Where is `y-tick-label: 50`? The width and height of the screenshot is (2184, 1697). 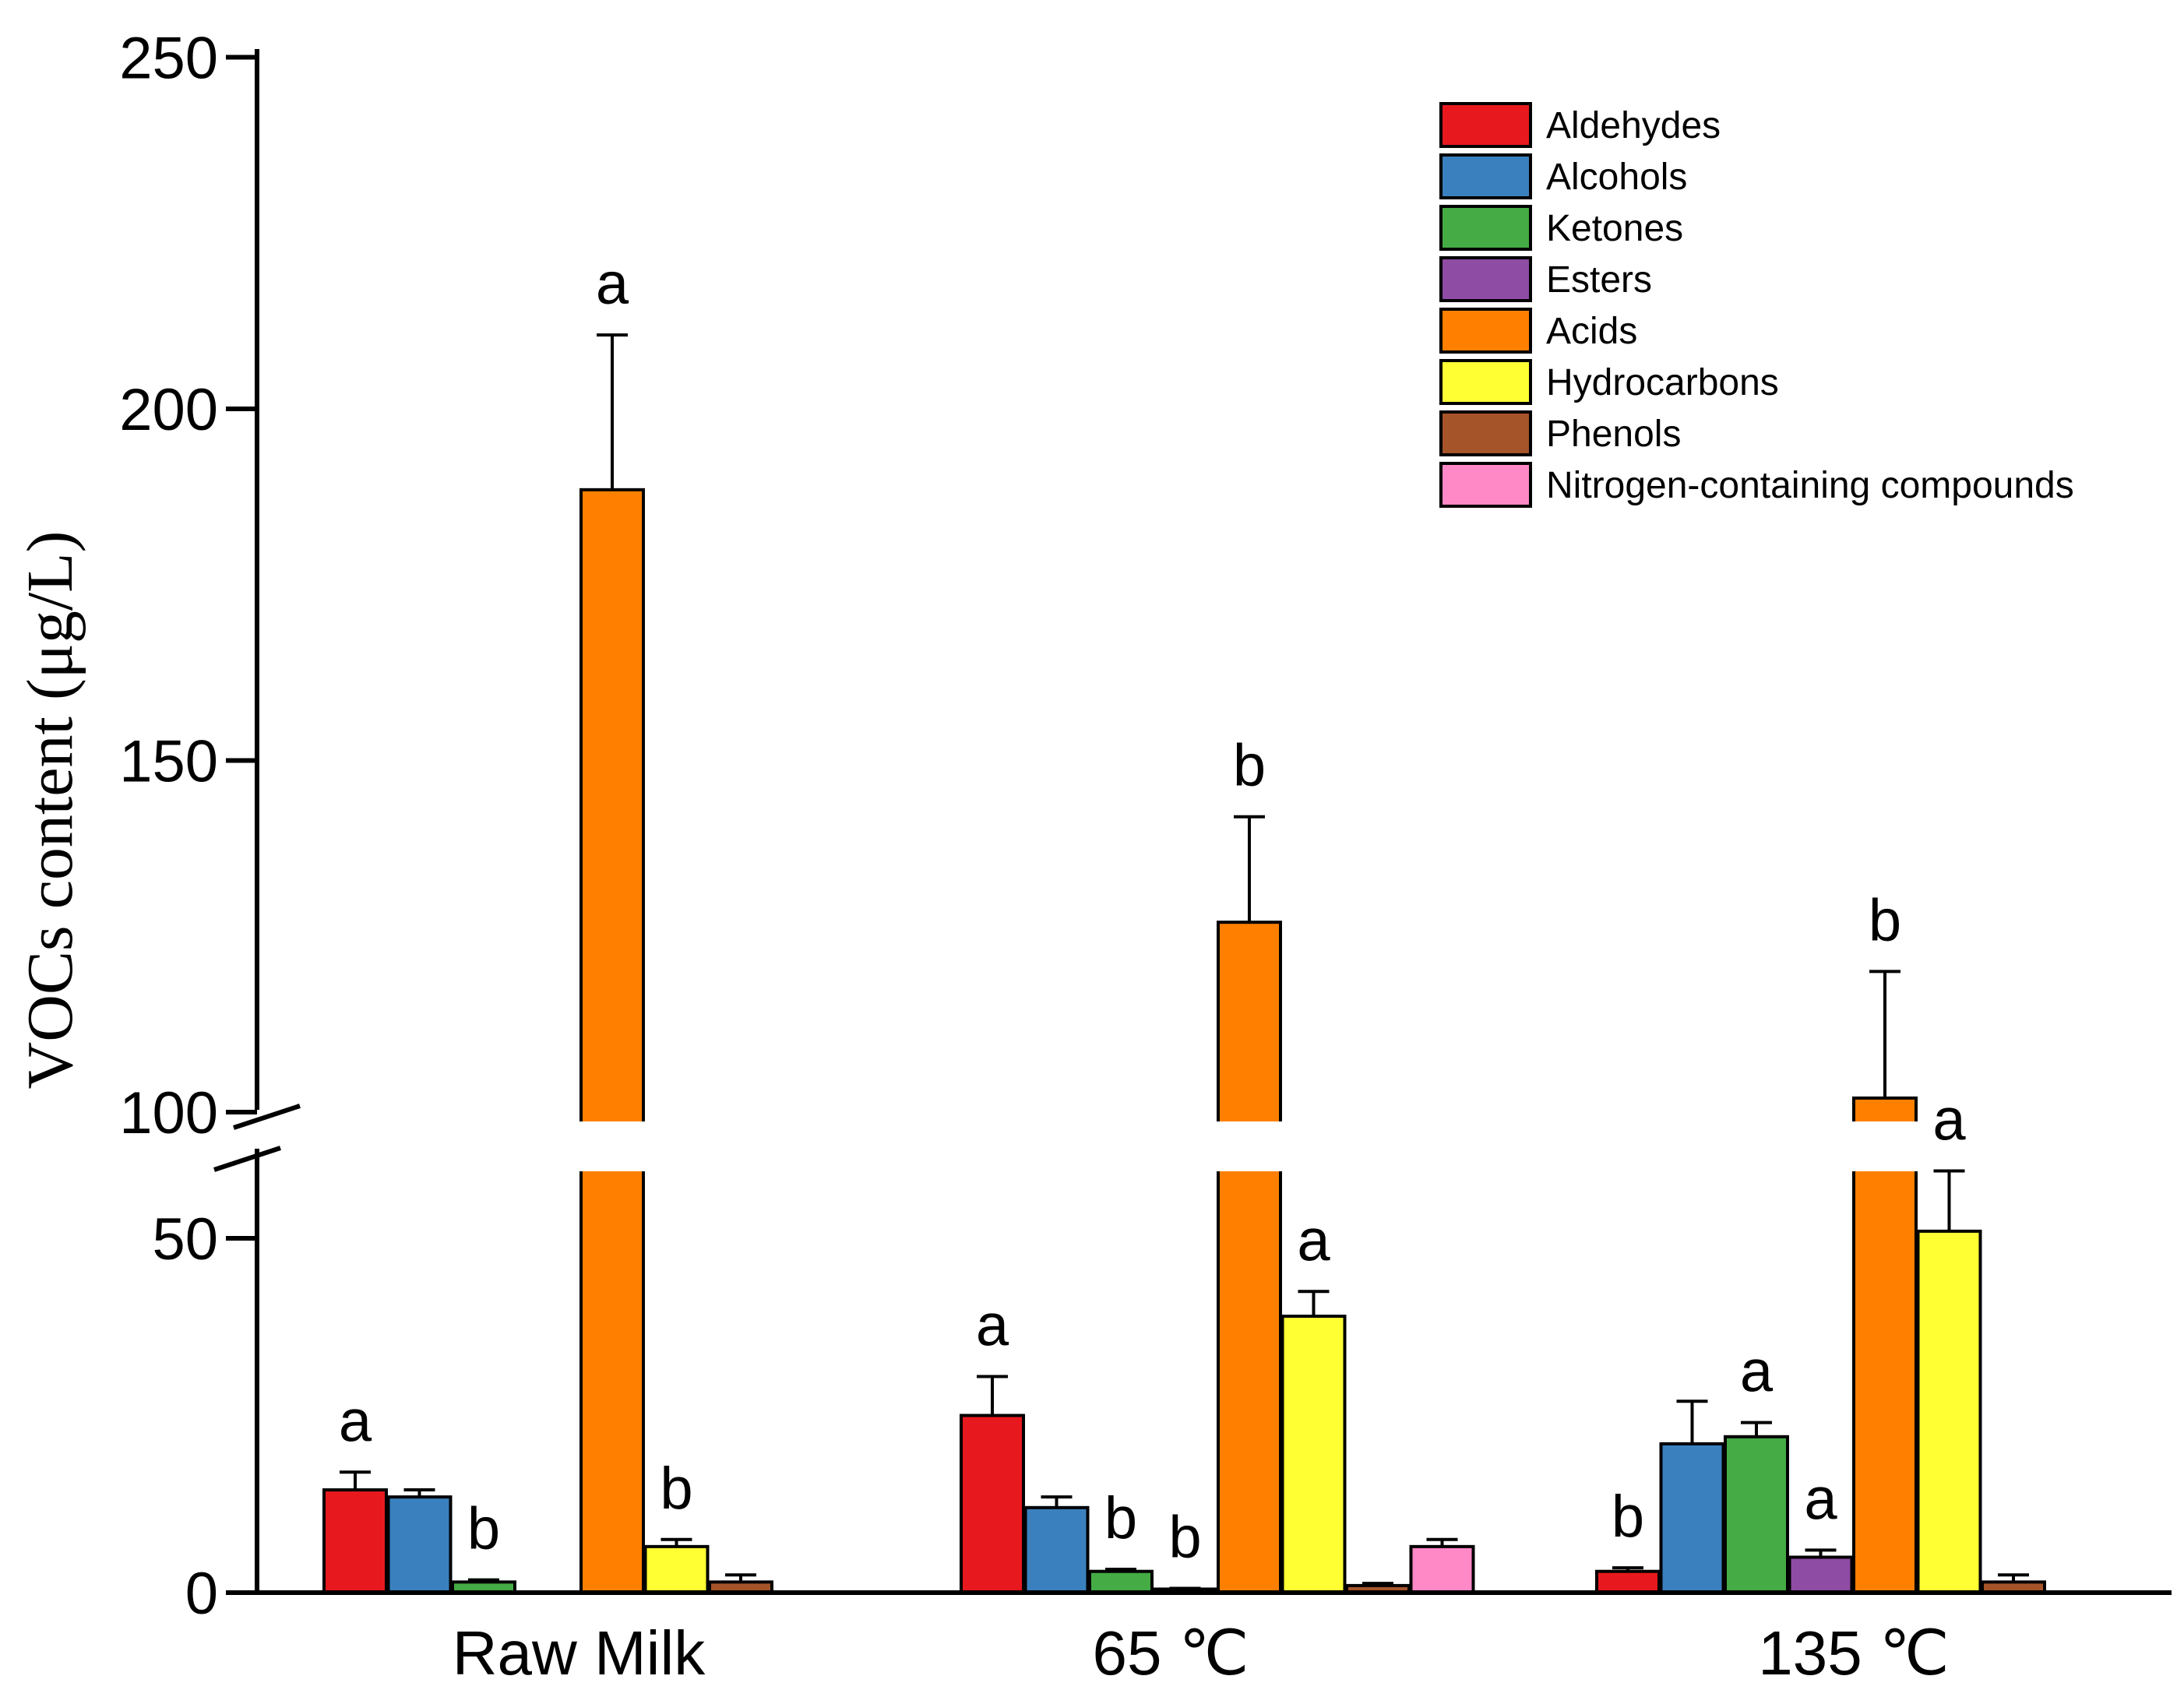
y-tick-label: 50 is located at coordinates (185, 1240).